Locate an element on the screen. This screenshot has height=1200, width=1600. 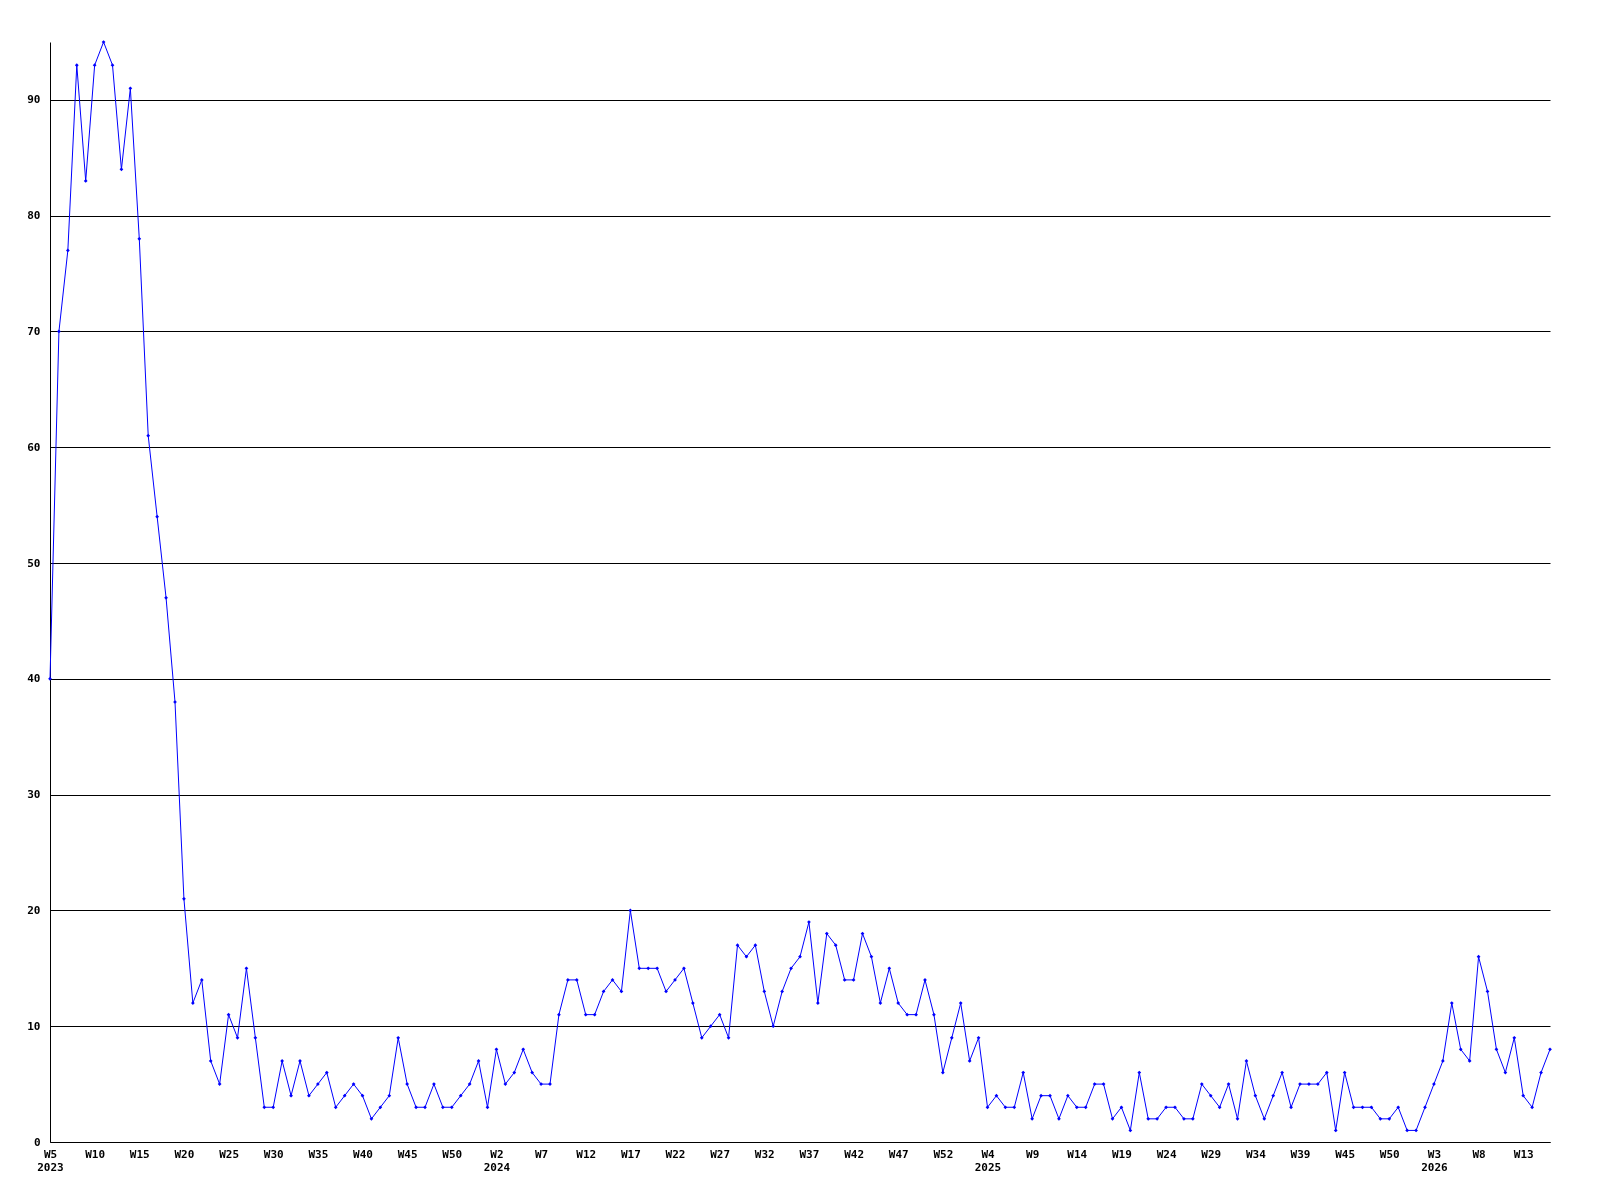
x-tick-label: W37 is located at coordinates (809, 1154).